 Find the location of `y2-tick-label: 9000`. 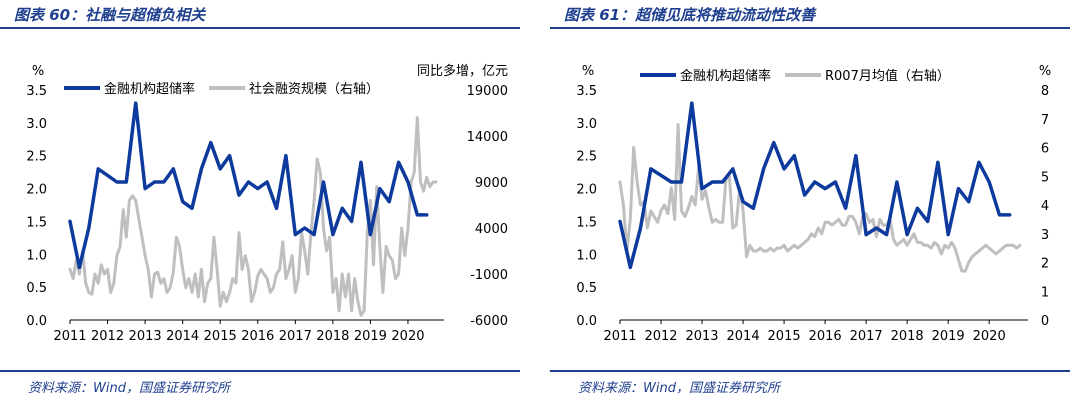

y2-tick-label: 9000 is located at coordinates (491, 183).